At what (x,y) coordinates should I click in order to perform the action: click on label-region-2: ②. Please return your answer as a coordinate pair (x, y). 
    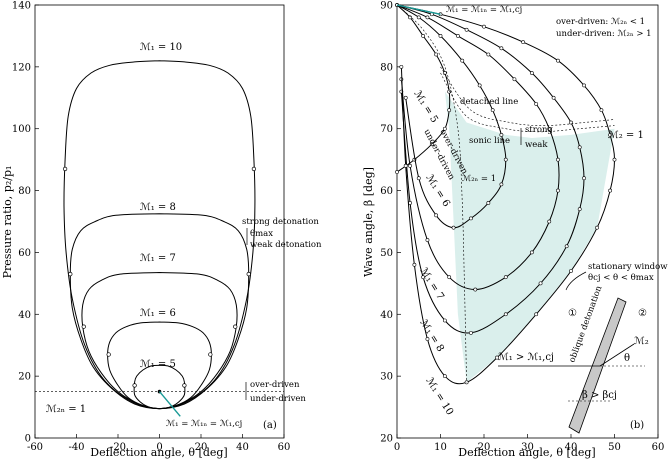
    Looking at the image, I should click on (642, 313).